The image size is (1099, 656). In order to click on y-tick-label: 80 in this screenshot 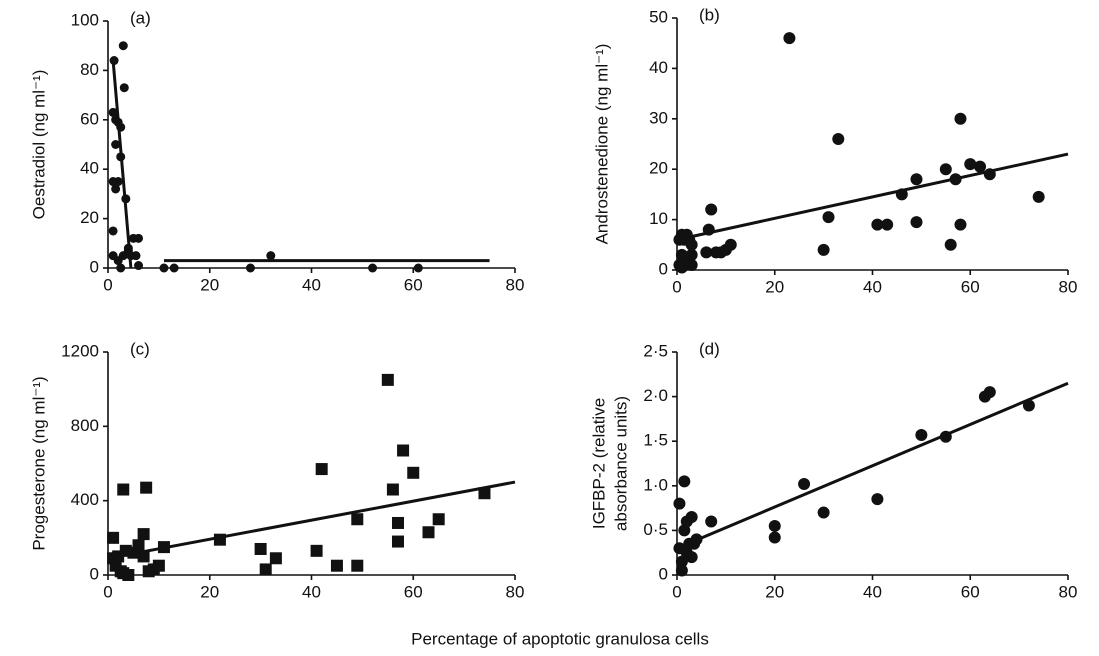, I will do `click(89, 69)`.